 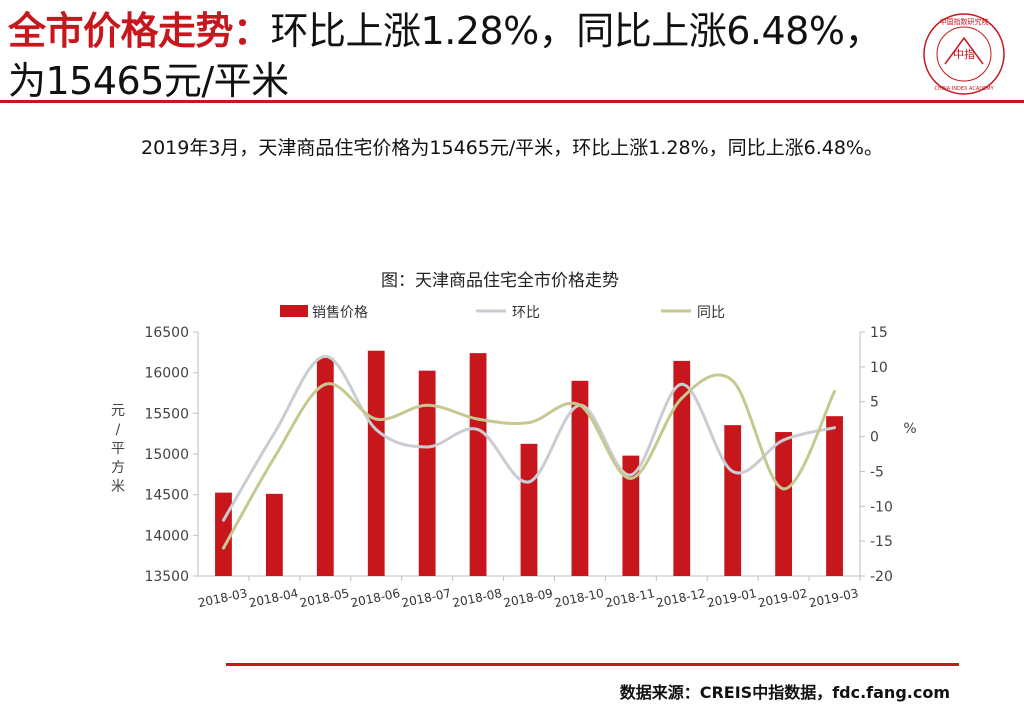 What do you see at coordinates (375, 598) in the screenshot?
I see `x-tick-label: 2018-06` at bounding box center [375, 598].